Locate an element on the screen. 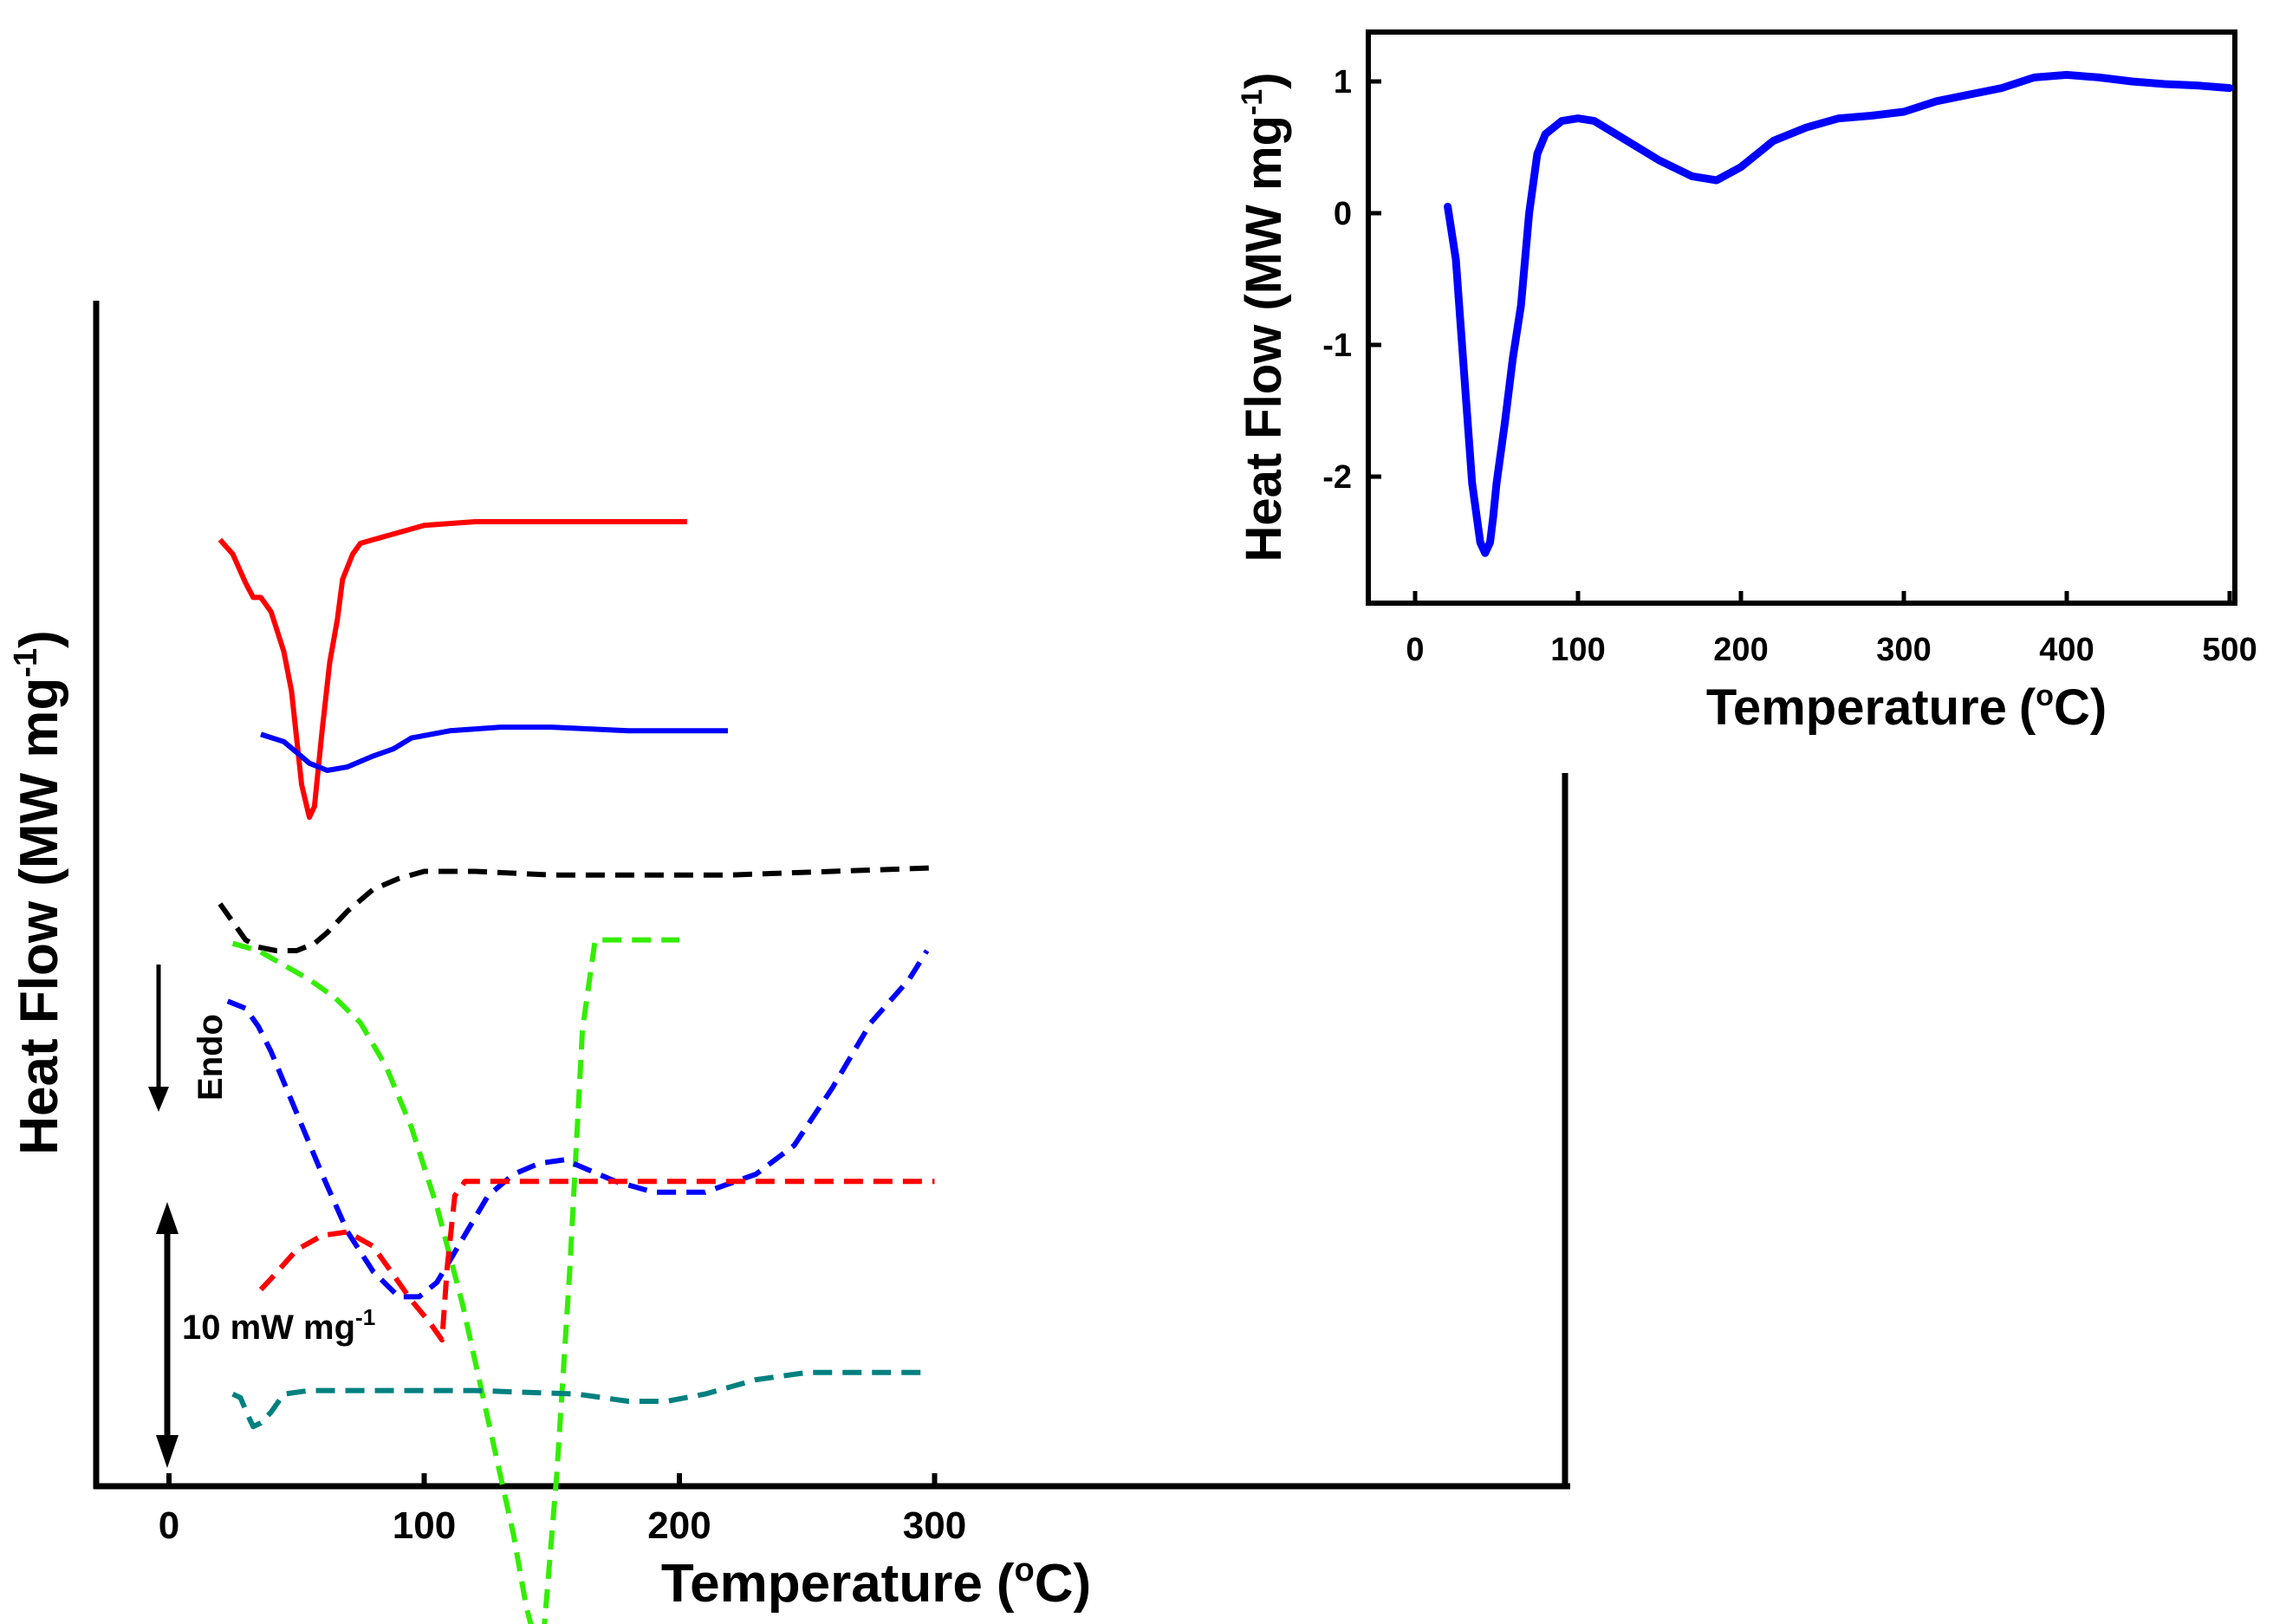 This screenshot has height=1624, width=2286. inset-x-tick-label: 0 is located at coordinates (1415, 650).